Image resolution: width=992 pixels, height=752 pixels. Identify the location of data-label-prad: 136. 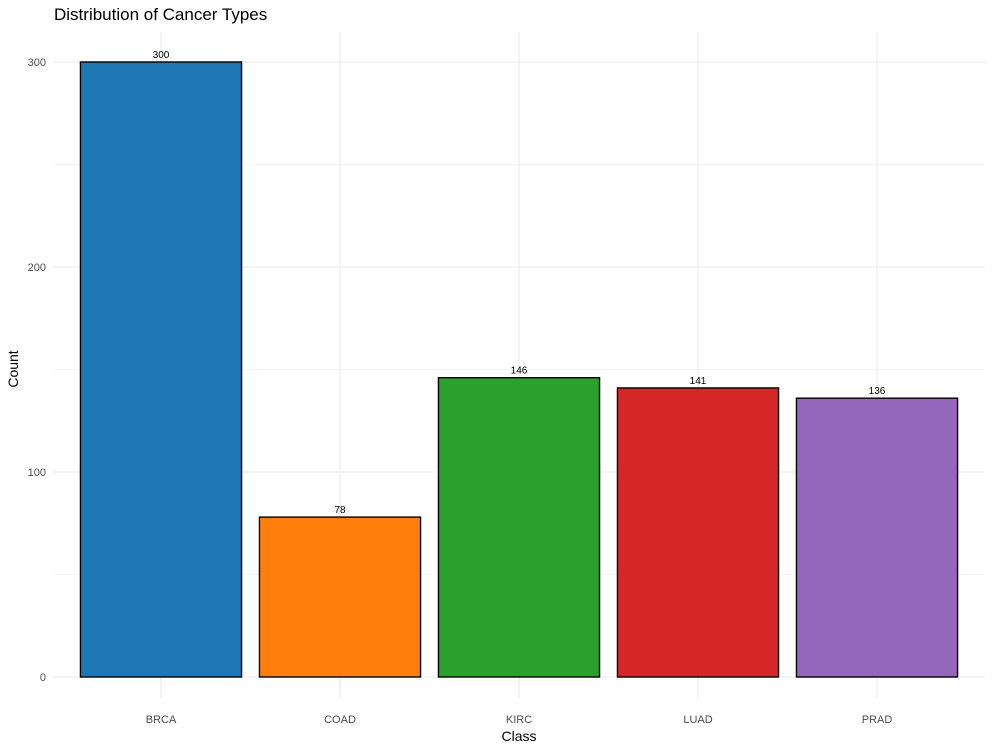
(877, 391).